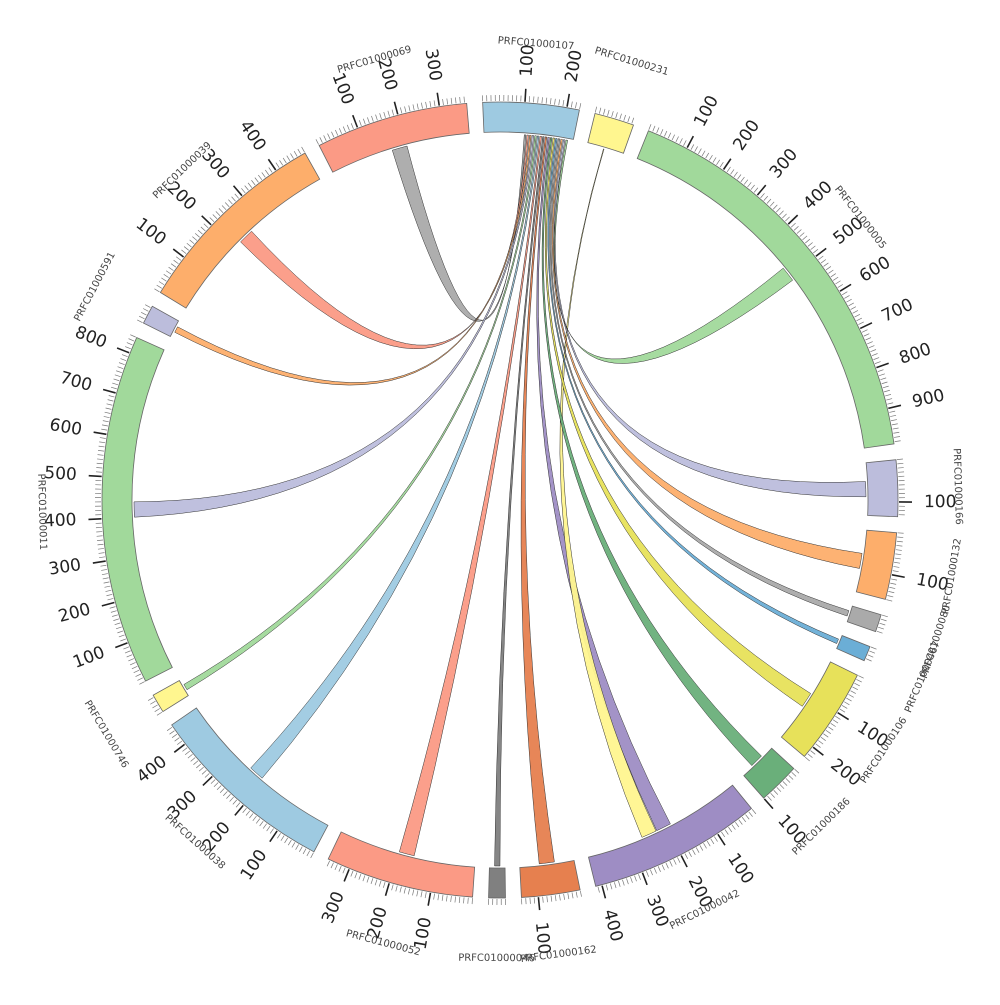 The image size is (1000, 1005). I want to click on tick-label: 800, so click(915, 354).